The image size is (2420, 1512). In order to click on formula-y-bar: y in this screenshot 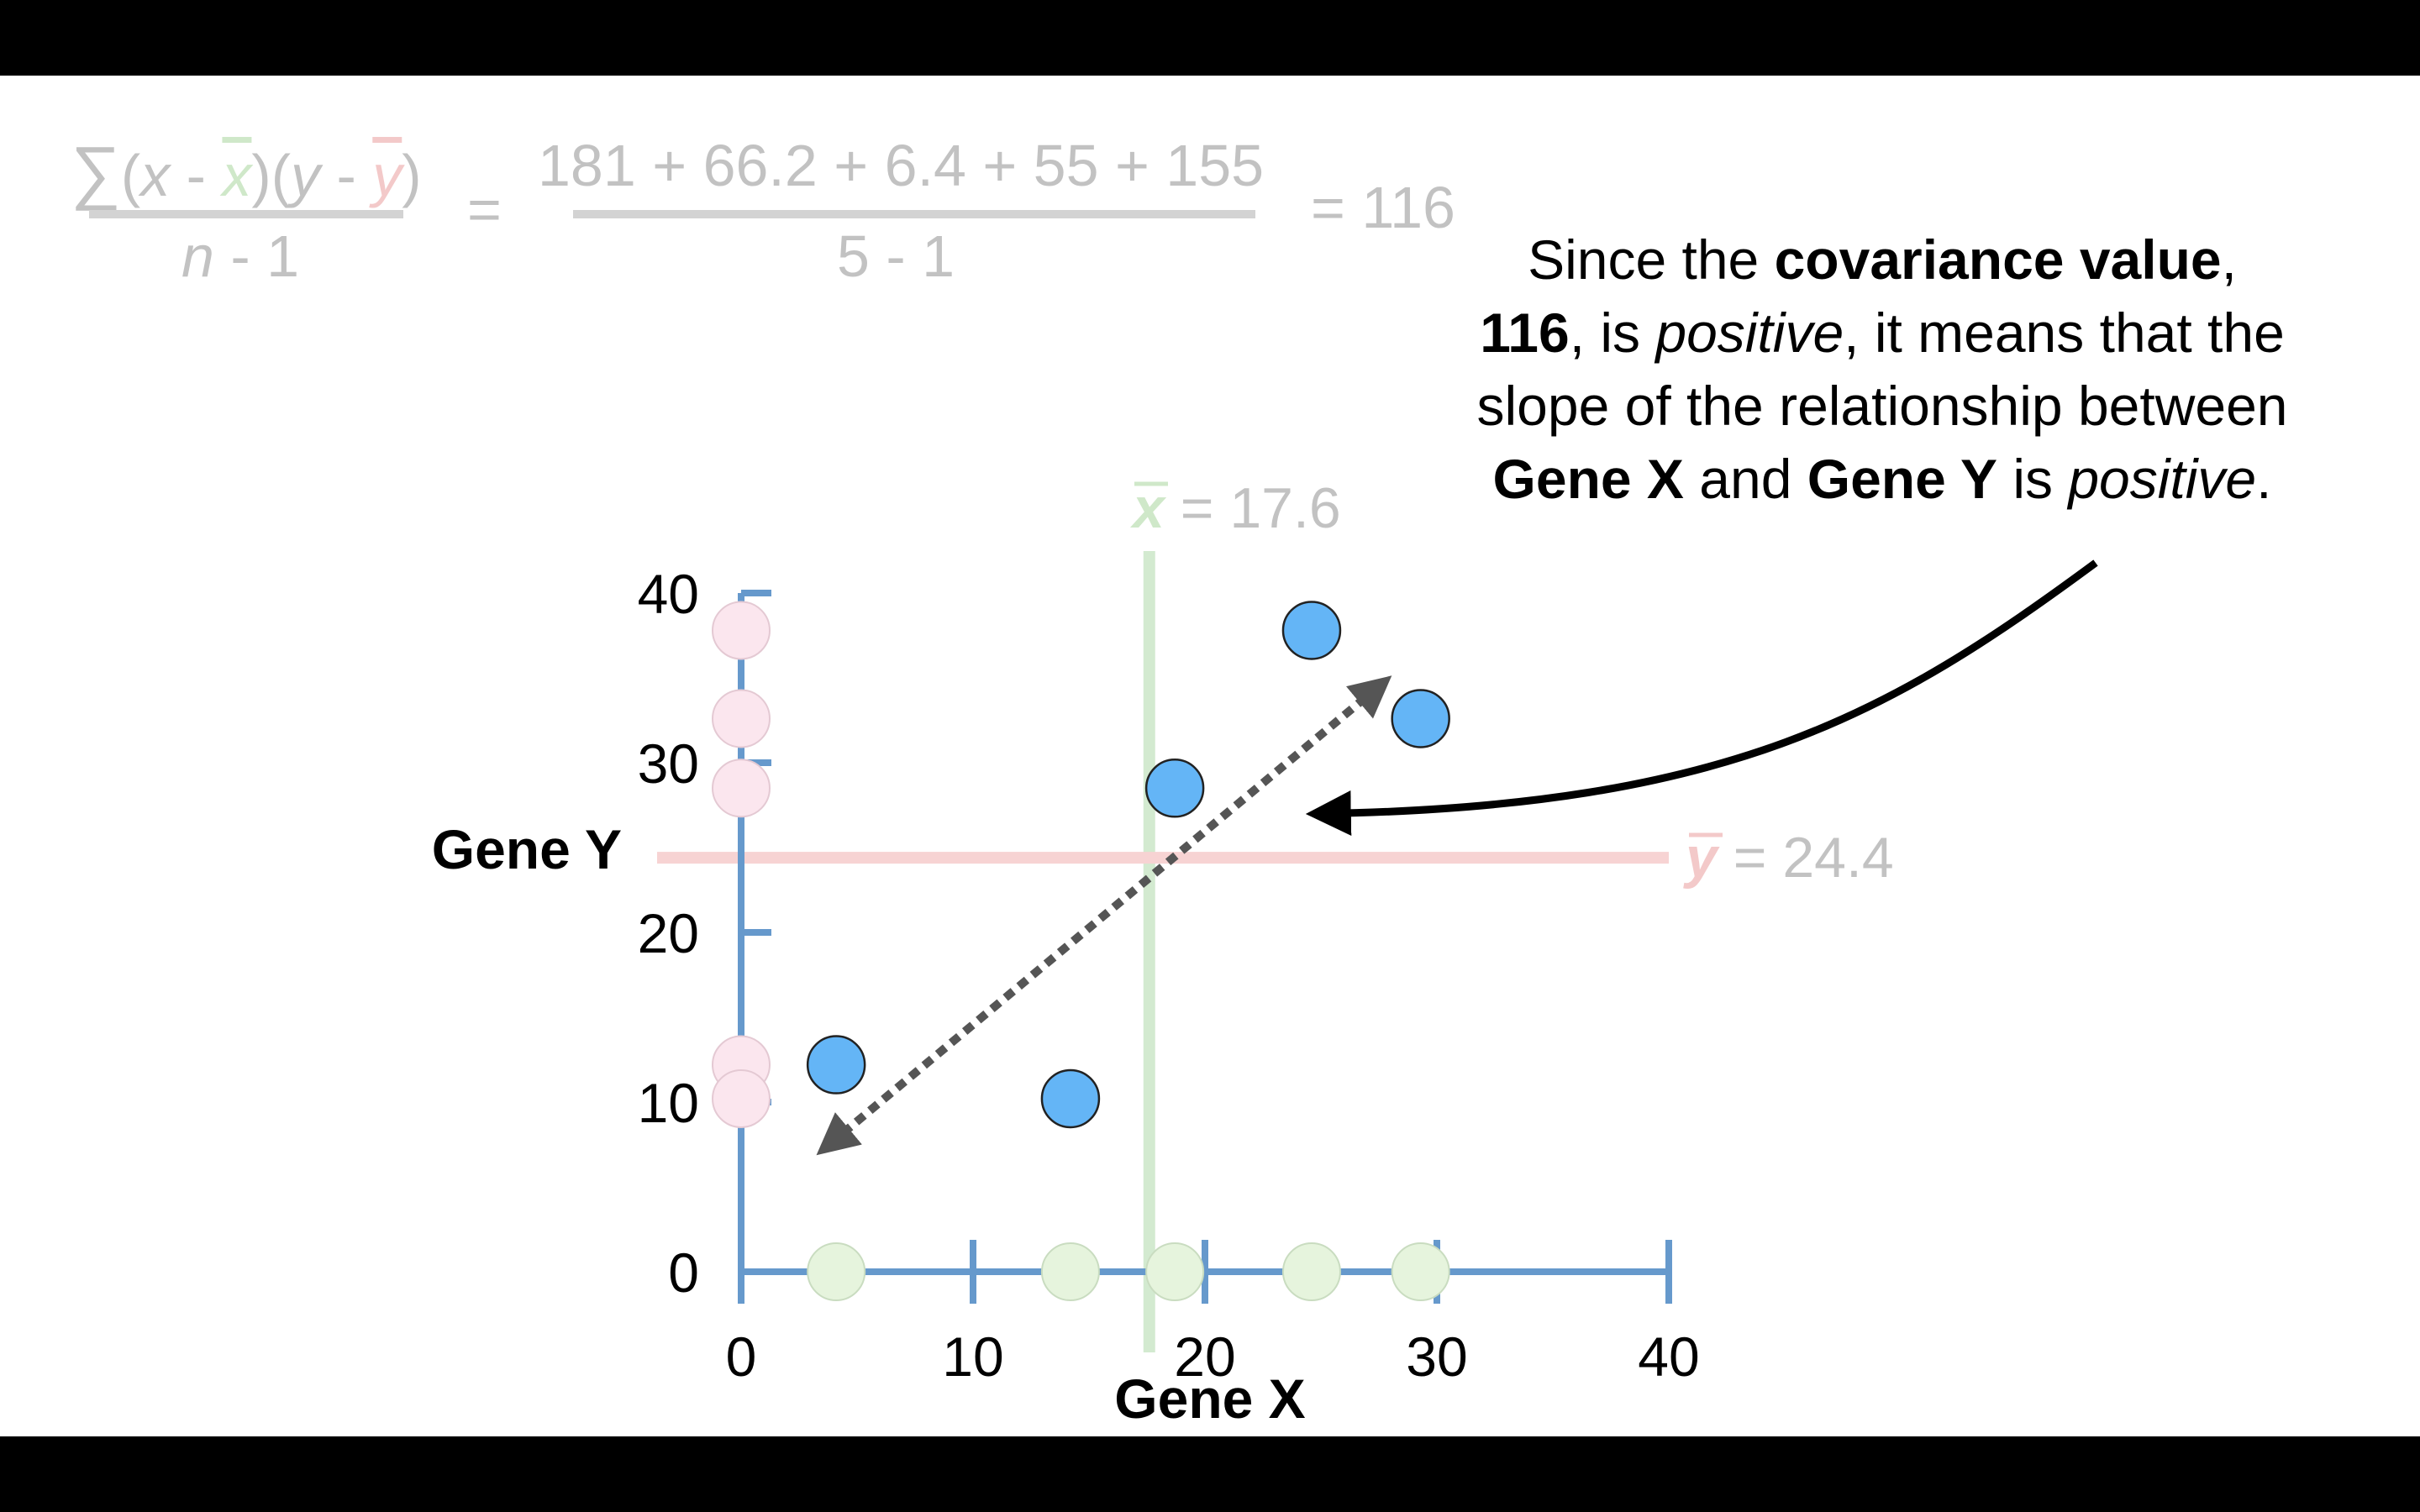, I will do `click(387, 175)`.